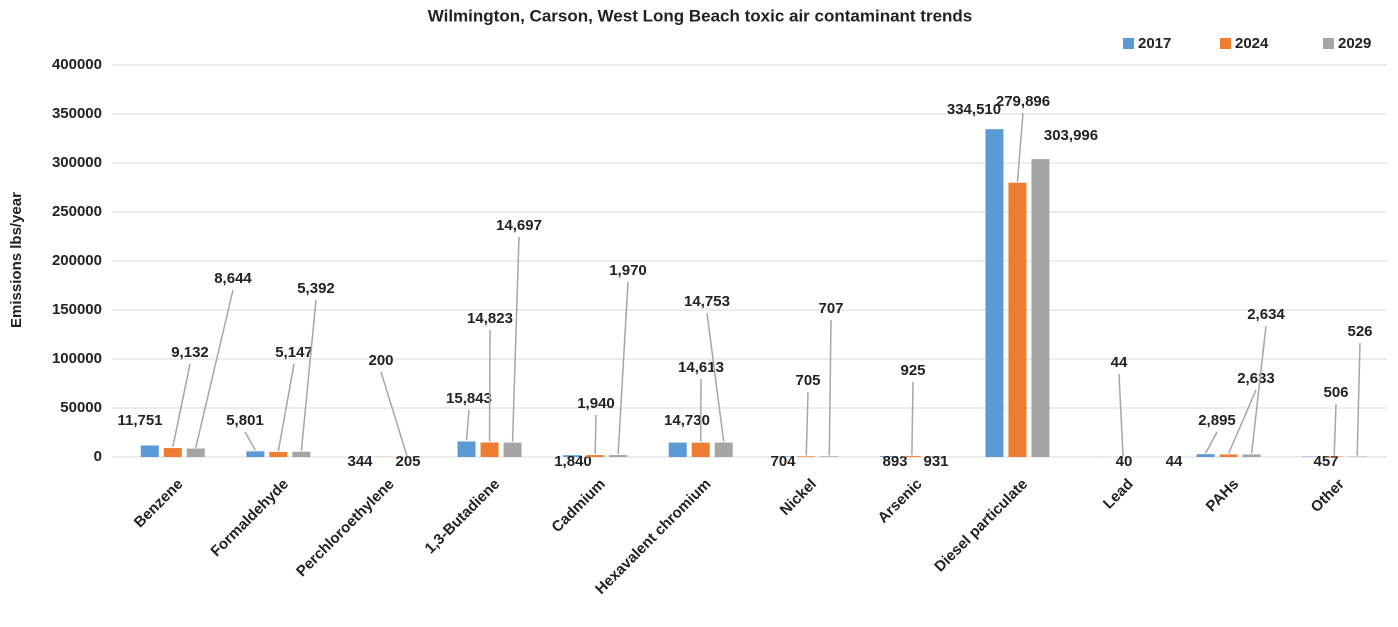 Image resolution: width=1398 pixels, height=627 pixels. What do you see at coordinates (894, 461) in the screenshot?
I see `data-label: 893` at bounding box center [894, 461].